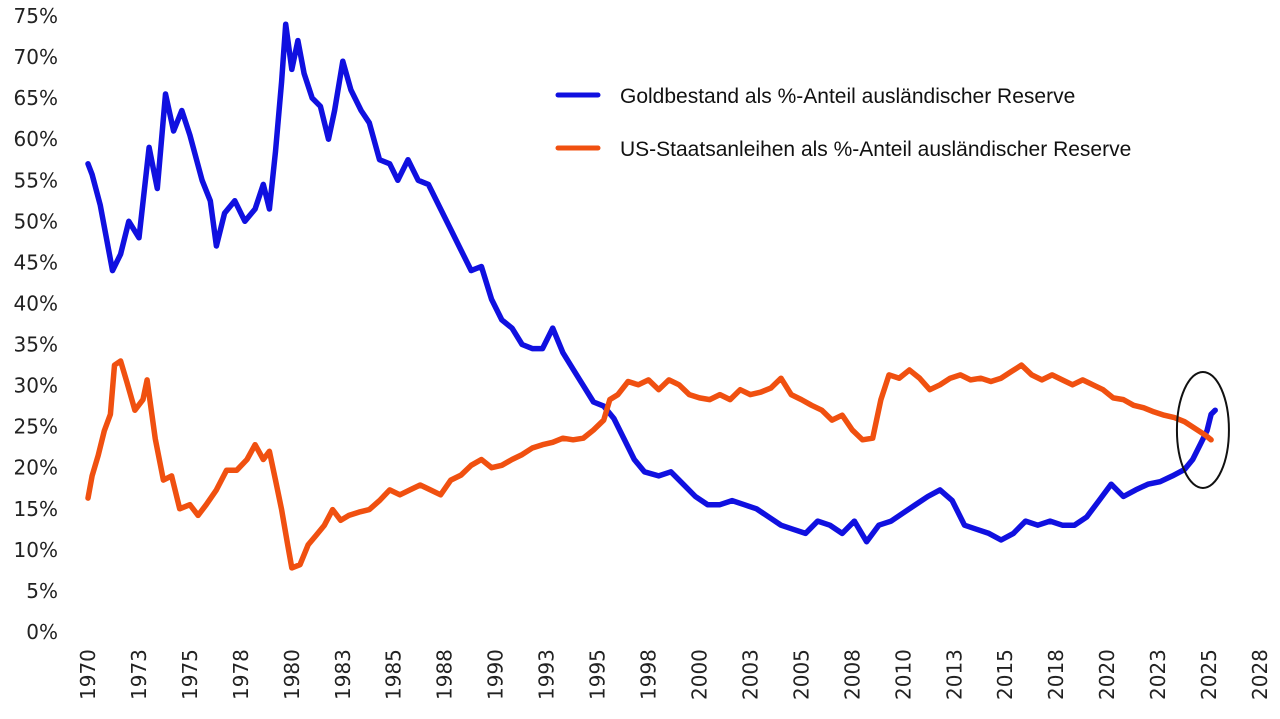 This screenshot has height=719, width=1280. Describe the element at coordinates (42, 632) in the screenshot. I see `y-tick-label: 0%` at that location.